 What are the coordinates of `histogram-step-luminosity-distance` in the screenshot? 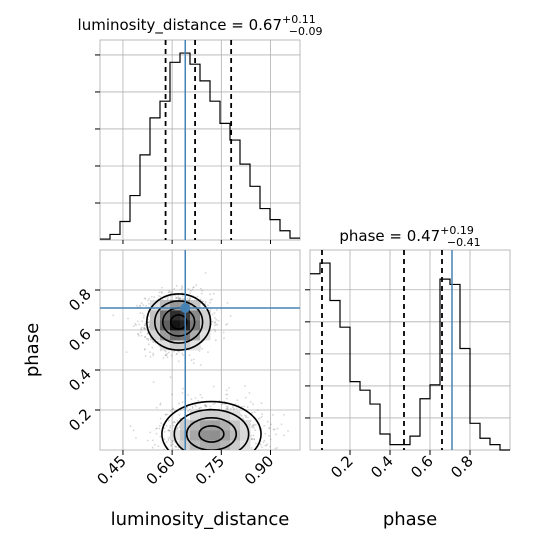 It's located at (200, 146).